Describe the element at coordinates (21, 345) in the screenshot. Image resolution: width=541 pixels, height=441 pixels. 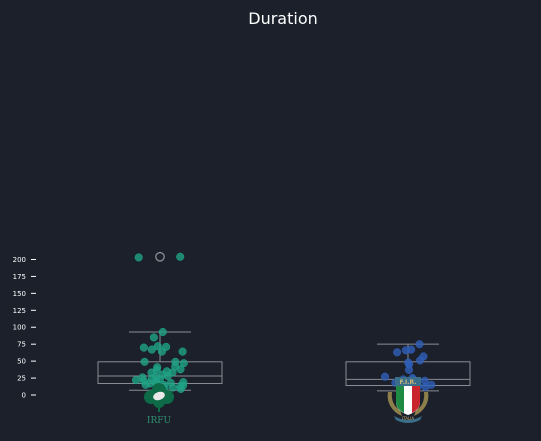
I see `y-tick-label: 75` at that location.